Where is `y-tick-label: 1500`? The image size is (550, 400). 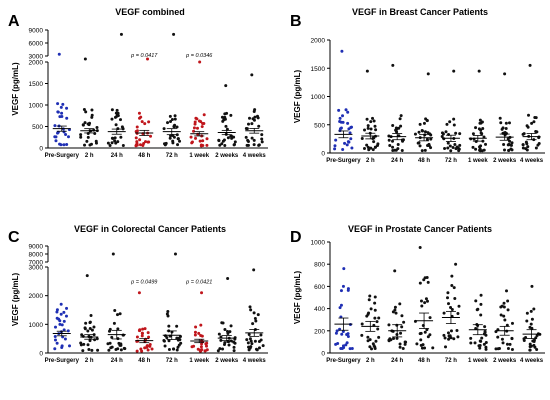 y-tick-label: 1500 is located at coordinates (36, 84).